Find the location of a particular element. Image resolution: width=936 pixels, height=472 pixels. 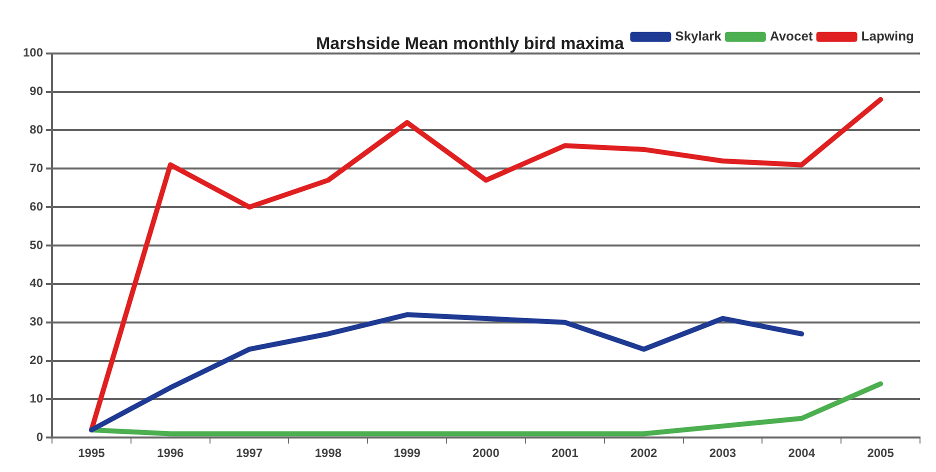

x-tick-label: 2001 is located at coordinates (565, 453).